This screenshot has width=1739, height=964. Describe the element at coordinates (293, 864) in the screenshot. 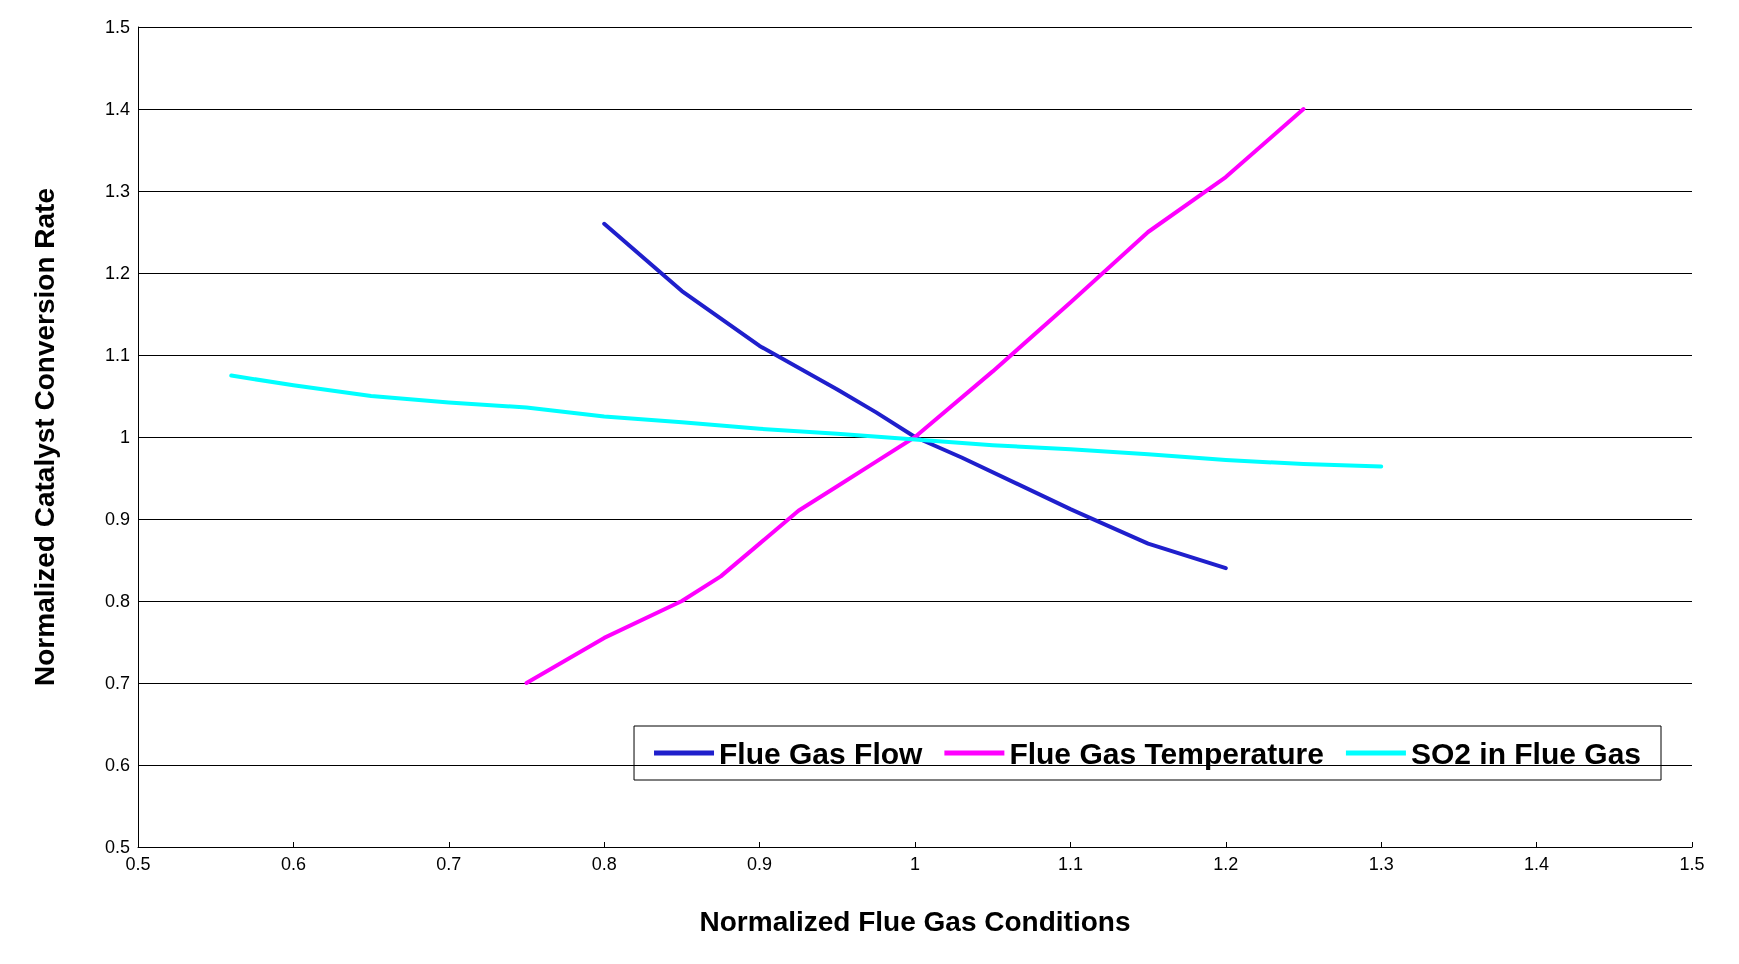

I see `x-tick-label: 0.6` at that location.